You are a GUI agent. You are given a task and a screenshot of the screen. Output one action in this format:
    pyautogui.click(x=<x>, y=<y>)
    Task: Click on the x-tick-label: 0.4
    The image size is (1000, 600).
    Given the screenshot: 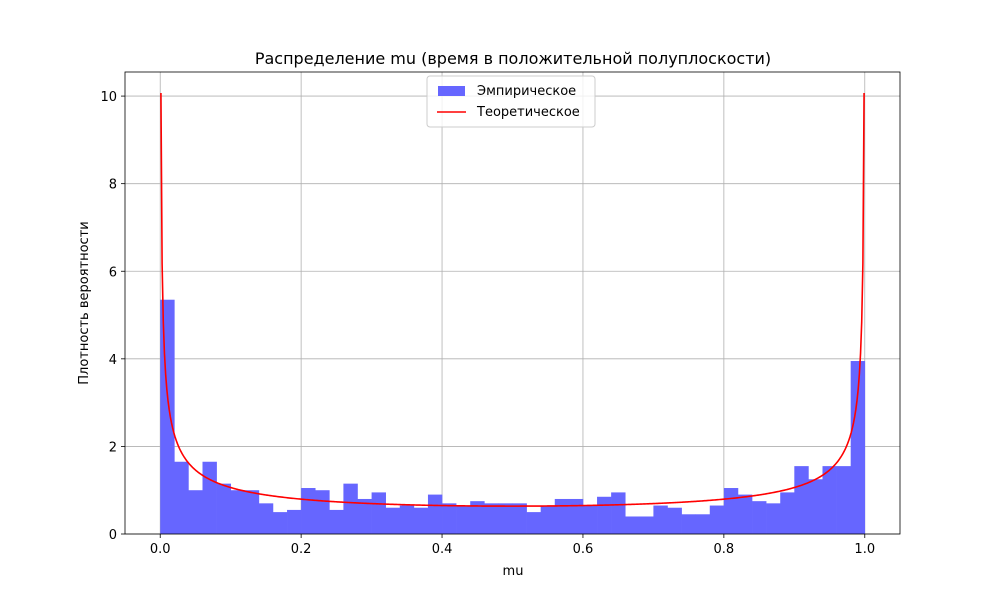 What is the action you would take?
    pyautogui.click(x=442, y=549)
    